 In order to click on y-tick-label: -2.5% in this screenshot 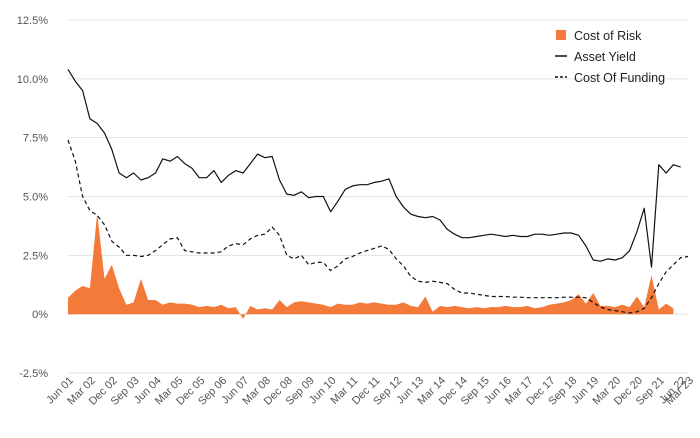, I will do `click(33, 374)`.